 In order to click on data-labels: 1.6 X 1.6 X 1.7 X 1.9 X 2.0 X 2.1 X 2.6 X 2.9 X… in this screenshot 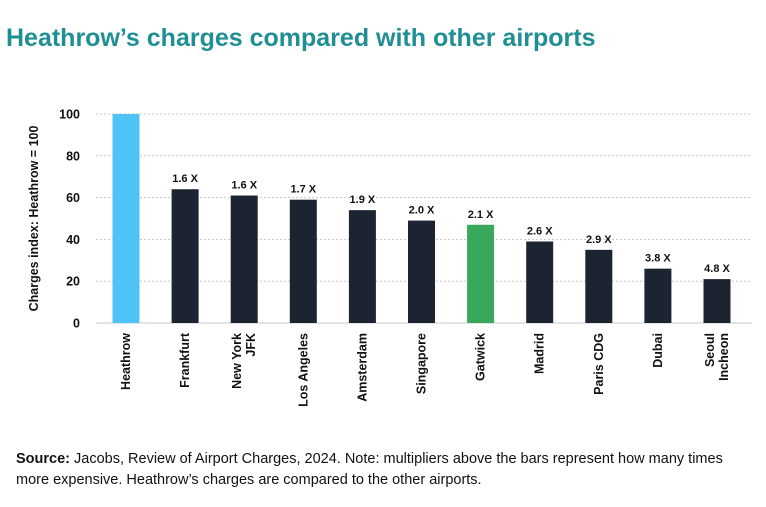, I will do `click(451, 224)`.